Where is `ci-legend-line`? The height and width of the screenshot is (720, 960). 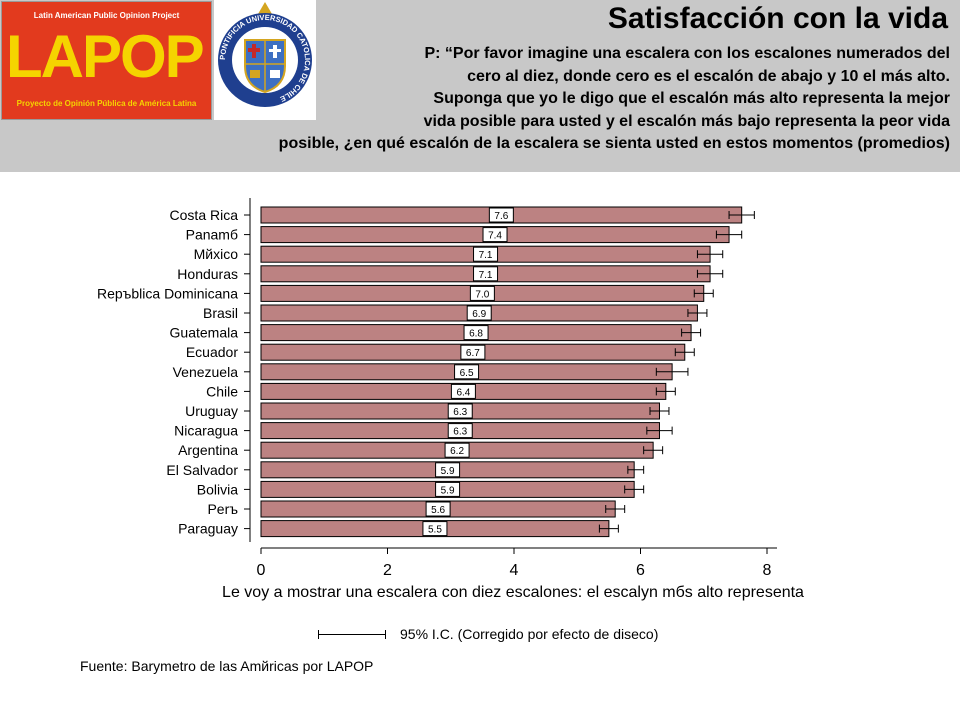 ci-legend-line is located at coordinates (352, 634).